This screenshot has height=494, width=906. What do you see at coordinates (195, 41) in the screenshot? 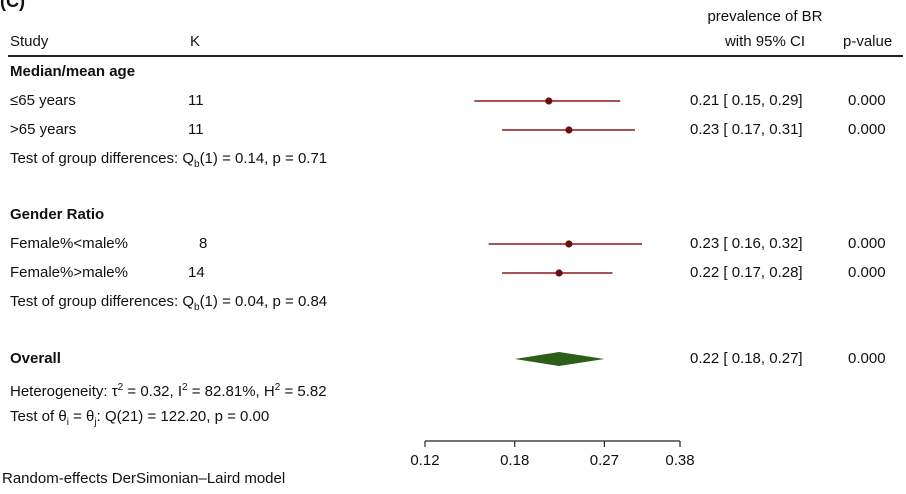
I see `column-header-k: K` at bounding box center [195, 41].